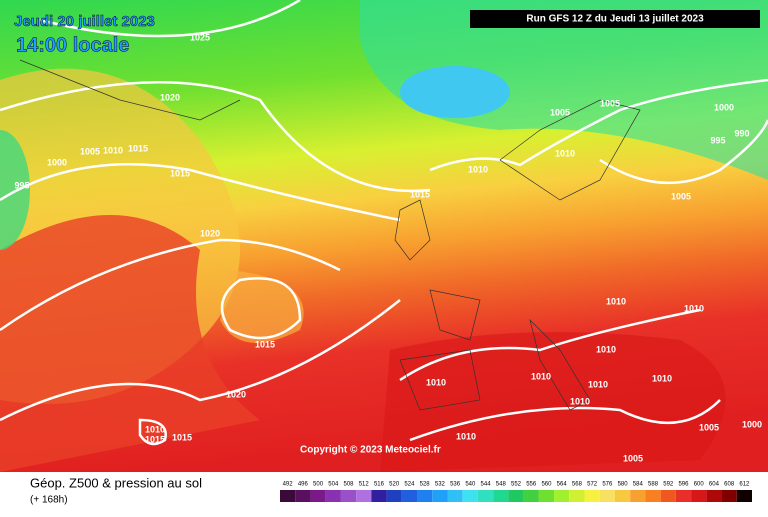  Describe the element at coordinates (546, 485) in the screenshot. I see `scale-label: 560` at that location.